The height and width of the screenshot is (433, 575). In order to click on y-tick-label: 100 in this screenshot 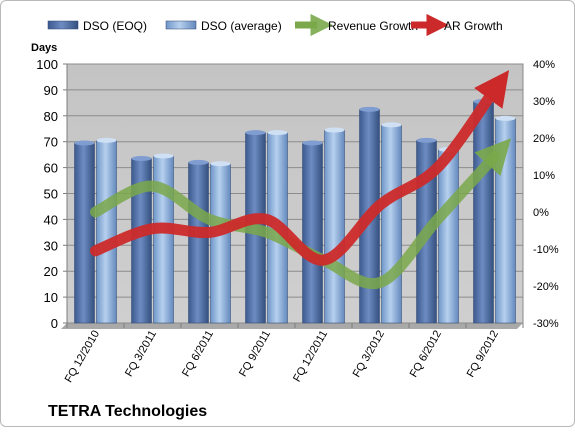, I will do `click(47, 64)`.